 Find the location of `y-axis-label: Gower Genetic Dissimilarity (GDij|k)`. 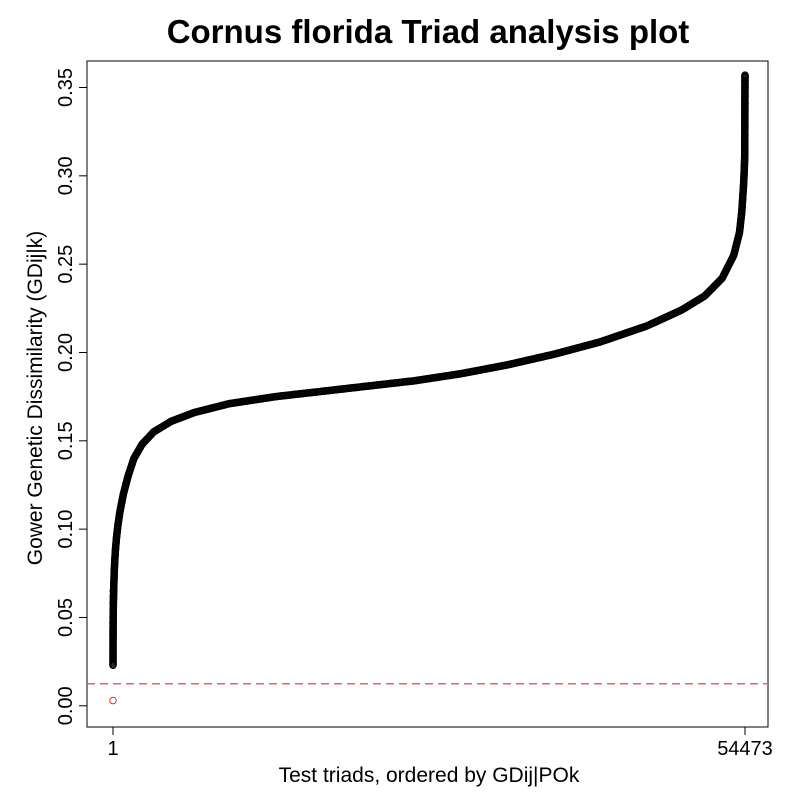

y-axis-label: Gower Genetic Dissimilarity (GDij|k) is located at coordinates (35, 398).